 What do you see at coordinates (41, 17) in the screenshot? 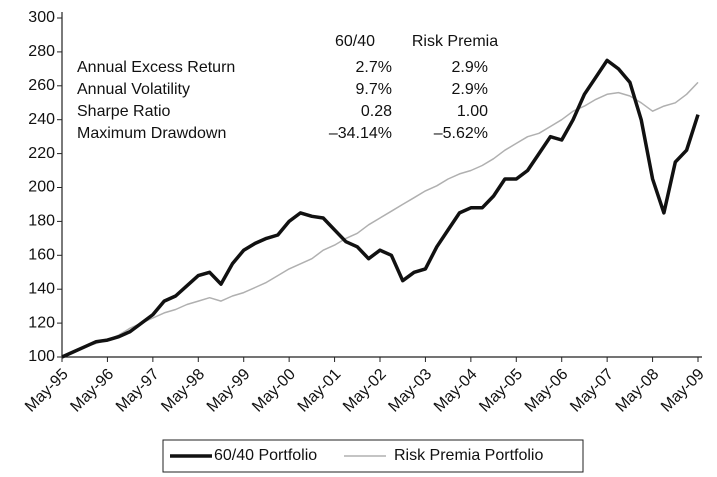
I see `y-tick-label: 300` at bounding box center [41, 17].